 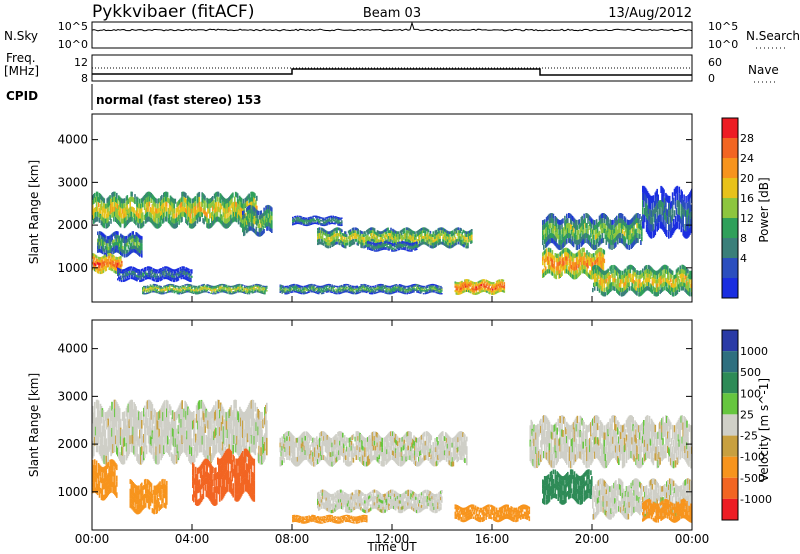 I want to click on noise-left-tick-top: 10^5, so click(x=73, y=26).